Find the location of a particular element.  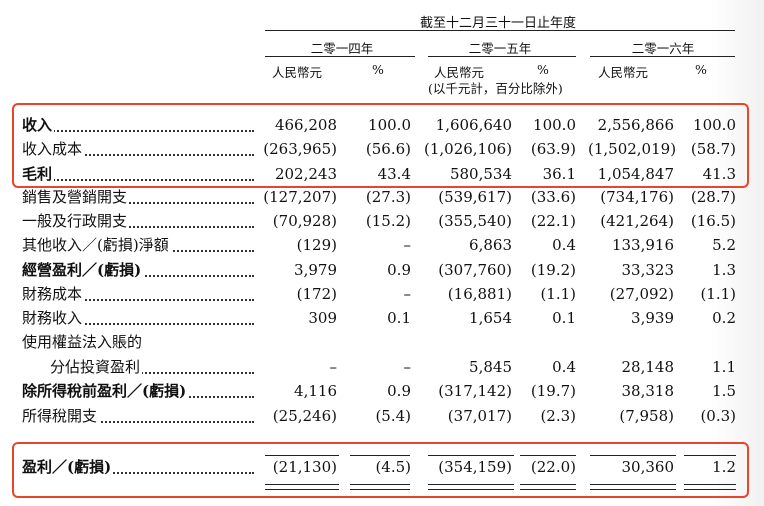

row-label: 經營盈利／(虧損) is located at coordinates (138, 270).